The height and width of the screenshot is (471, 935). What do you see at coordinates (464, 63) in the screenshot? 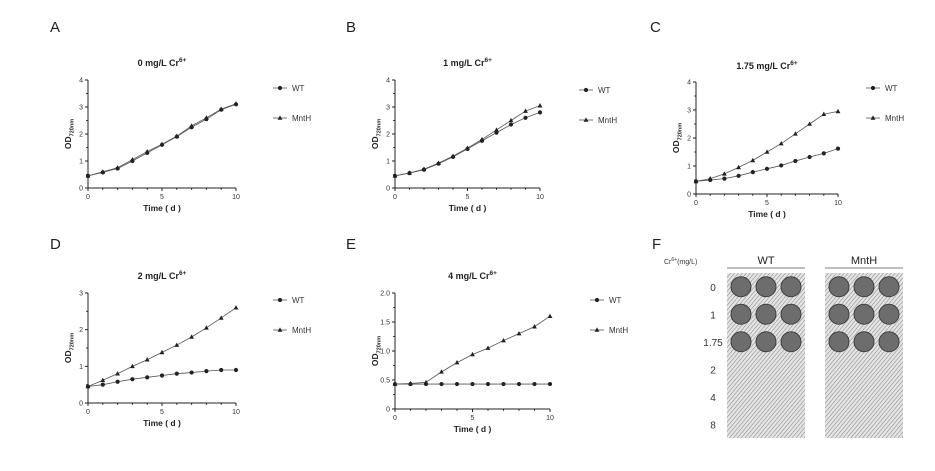
I see `chart-title-text: 1 mg/L Cr` at bounding box center [464, 63].